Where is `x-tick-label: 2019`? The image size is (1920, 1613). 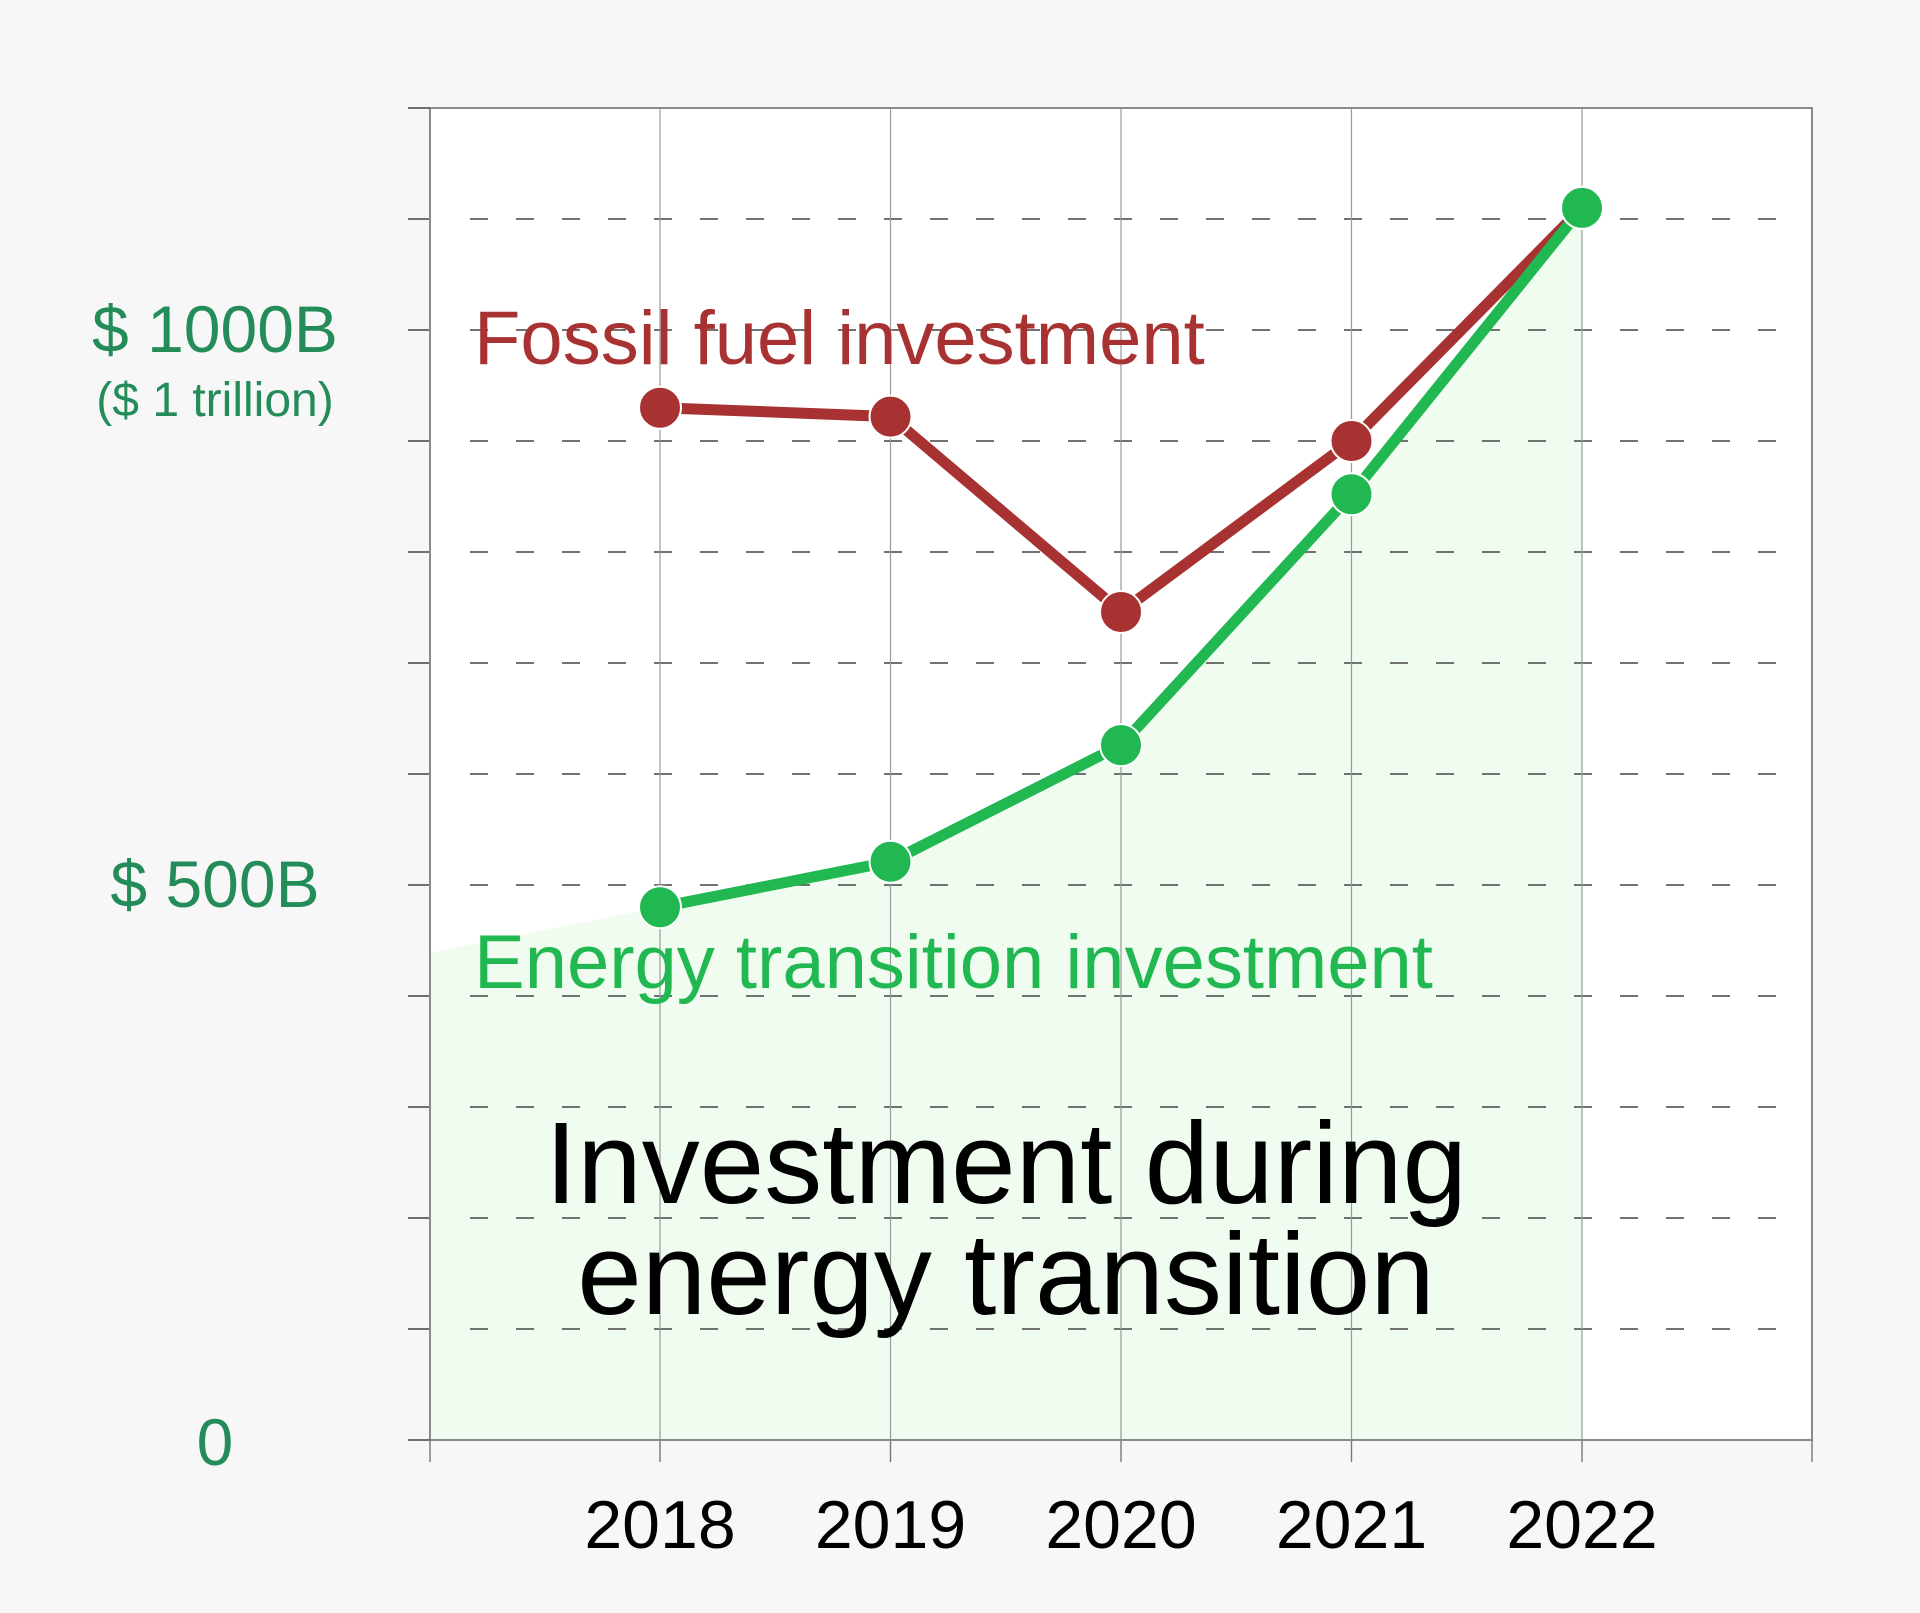 x-tick-label: 2019 is located at coordinates (890, 1525).